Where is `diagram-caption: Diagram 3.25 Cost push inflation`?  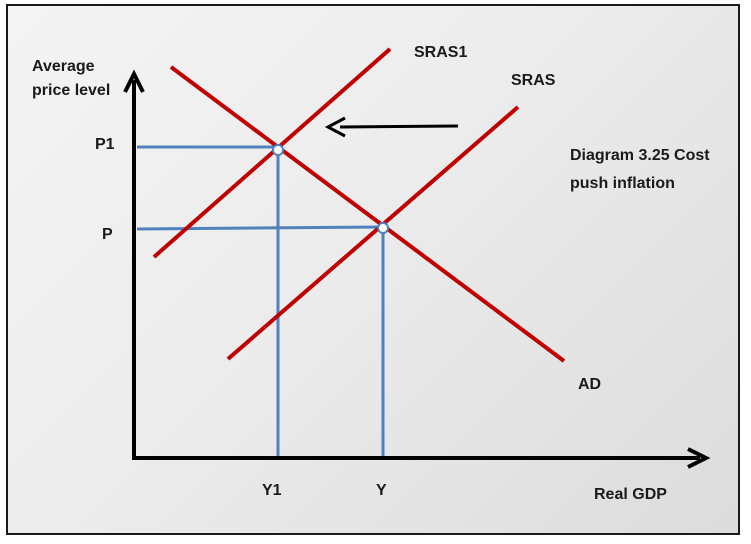 diagram-caption: Diagram 3.25 Cost push inflation is located at coordinates (640, 169).